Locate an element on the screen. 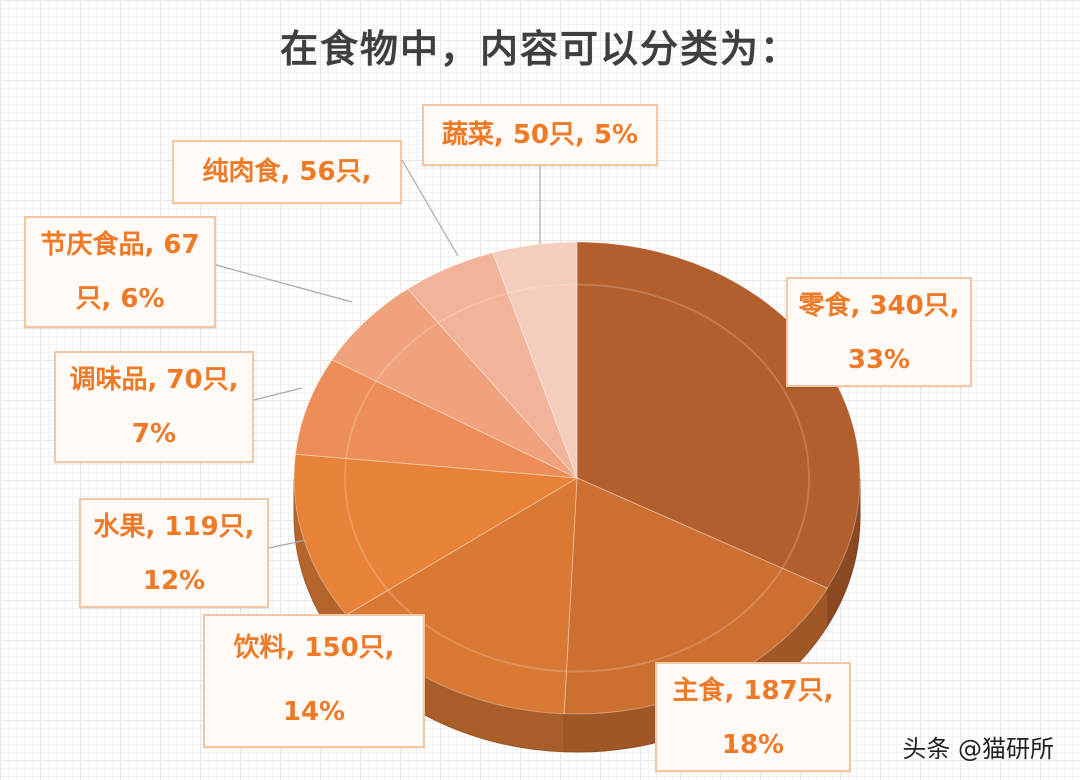 The width and height of the screenshot is (1080, 780). label-line: 饮料, 150只, is located at coordinates (314, 648).